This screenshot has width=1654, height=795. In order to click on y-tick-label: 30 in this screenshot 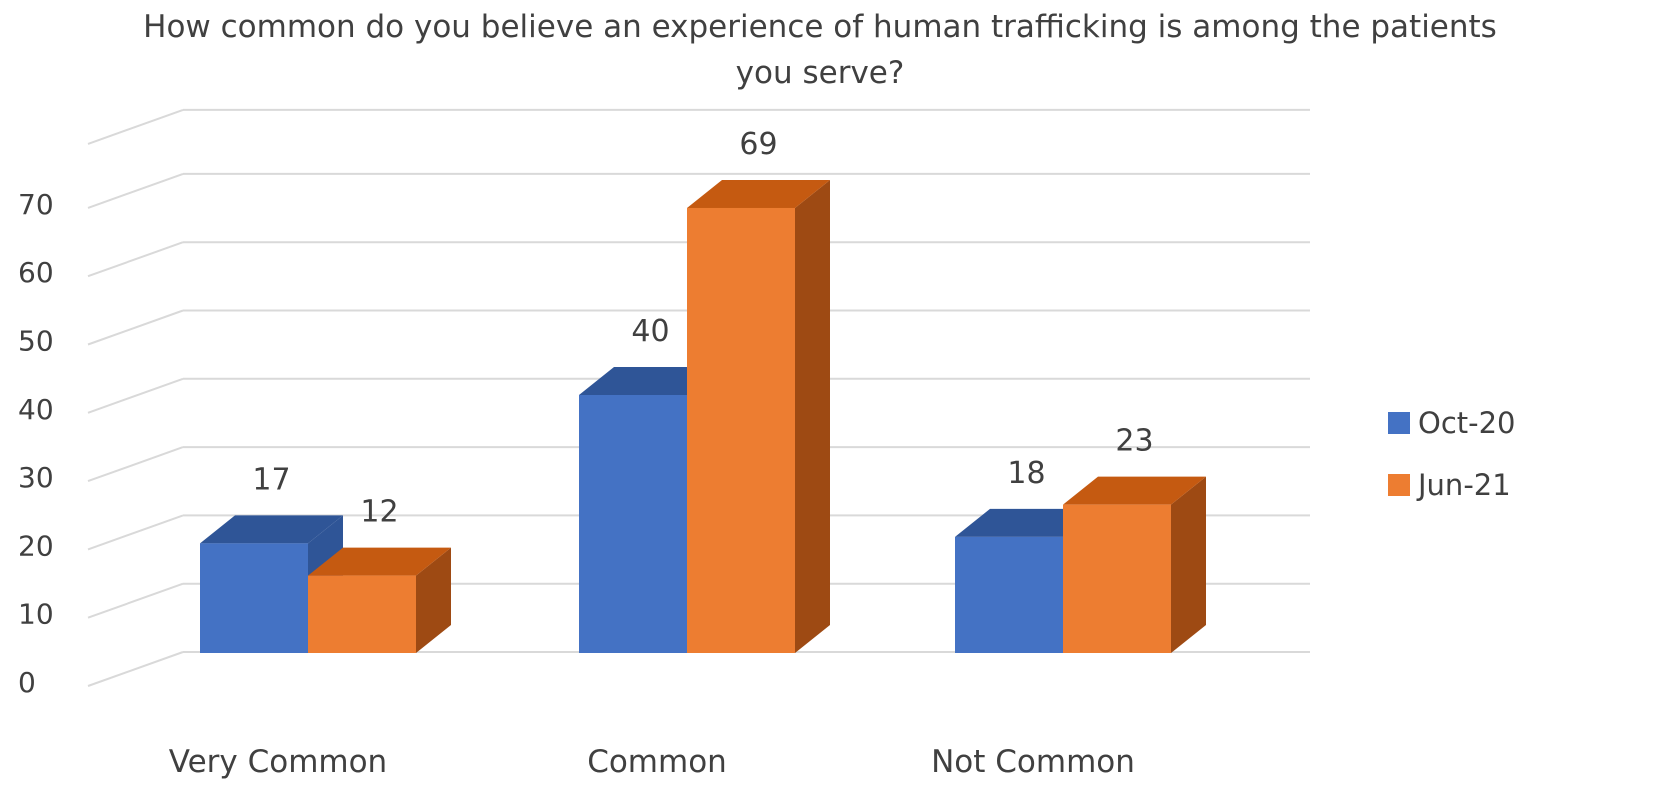, I will do `click(36, 477)`.